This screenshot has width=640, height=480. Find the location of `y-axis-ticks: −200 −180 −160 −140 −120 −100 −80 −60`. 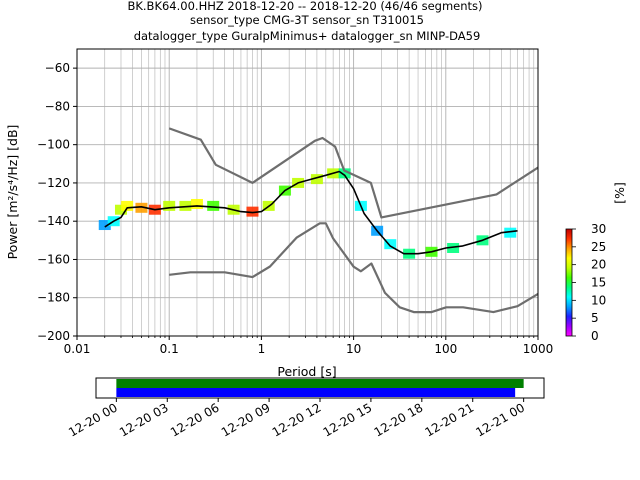

y-axis-ticks: −200 −180 −160 −140 −120 −100 −80 −60 is located at coordinates (57, 202).